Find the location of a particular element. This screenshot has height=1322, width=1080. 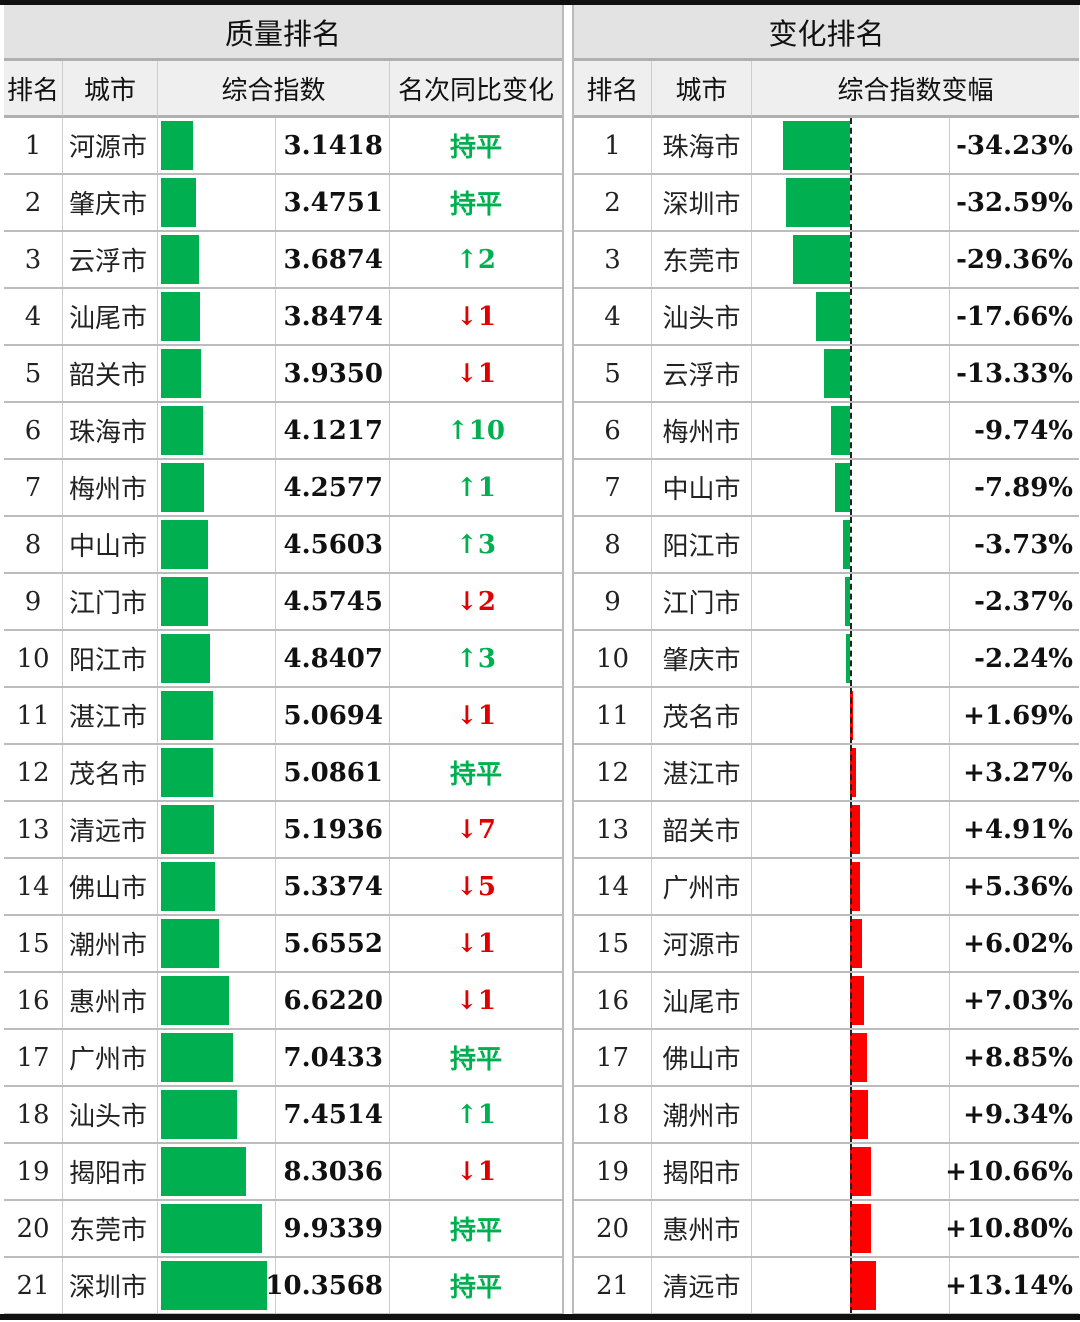

rank-cell: 18 is located at coordinates (33, 1114).